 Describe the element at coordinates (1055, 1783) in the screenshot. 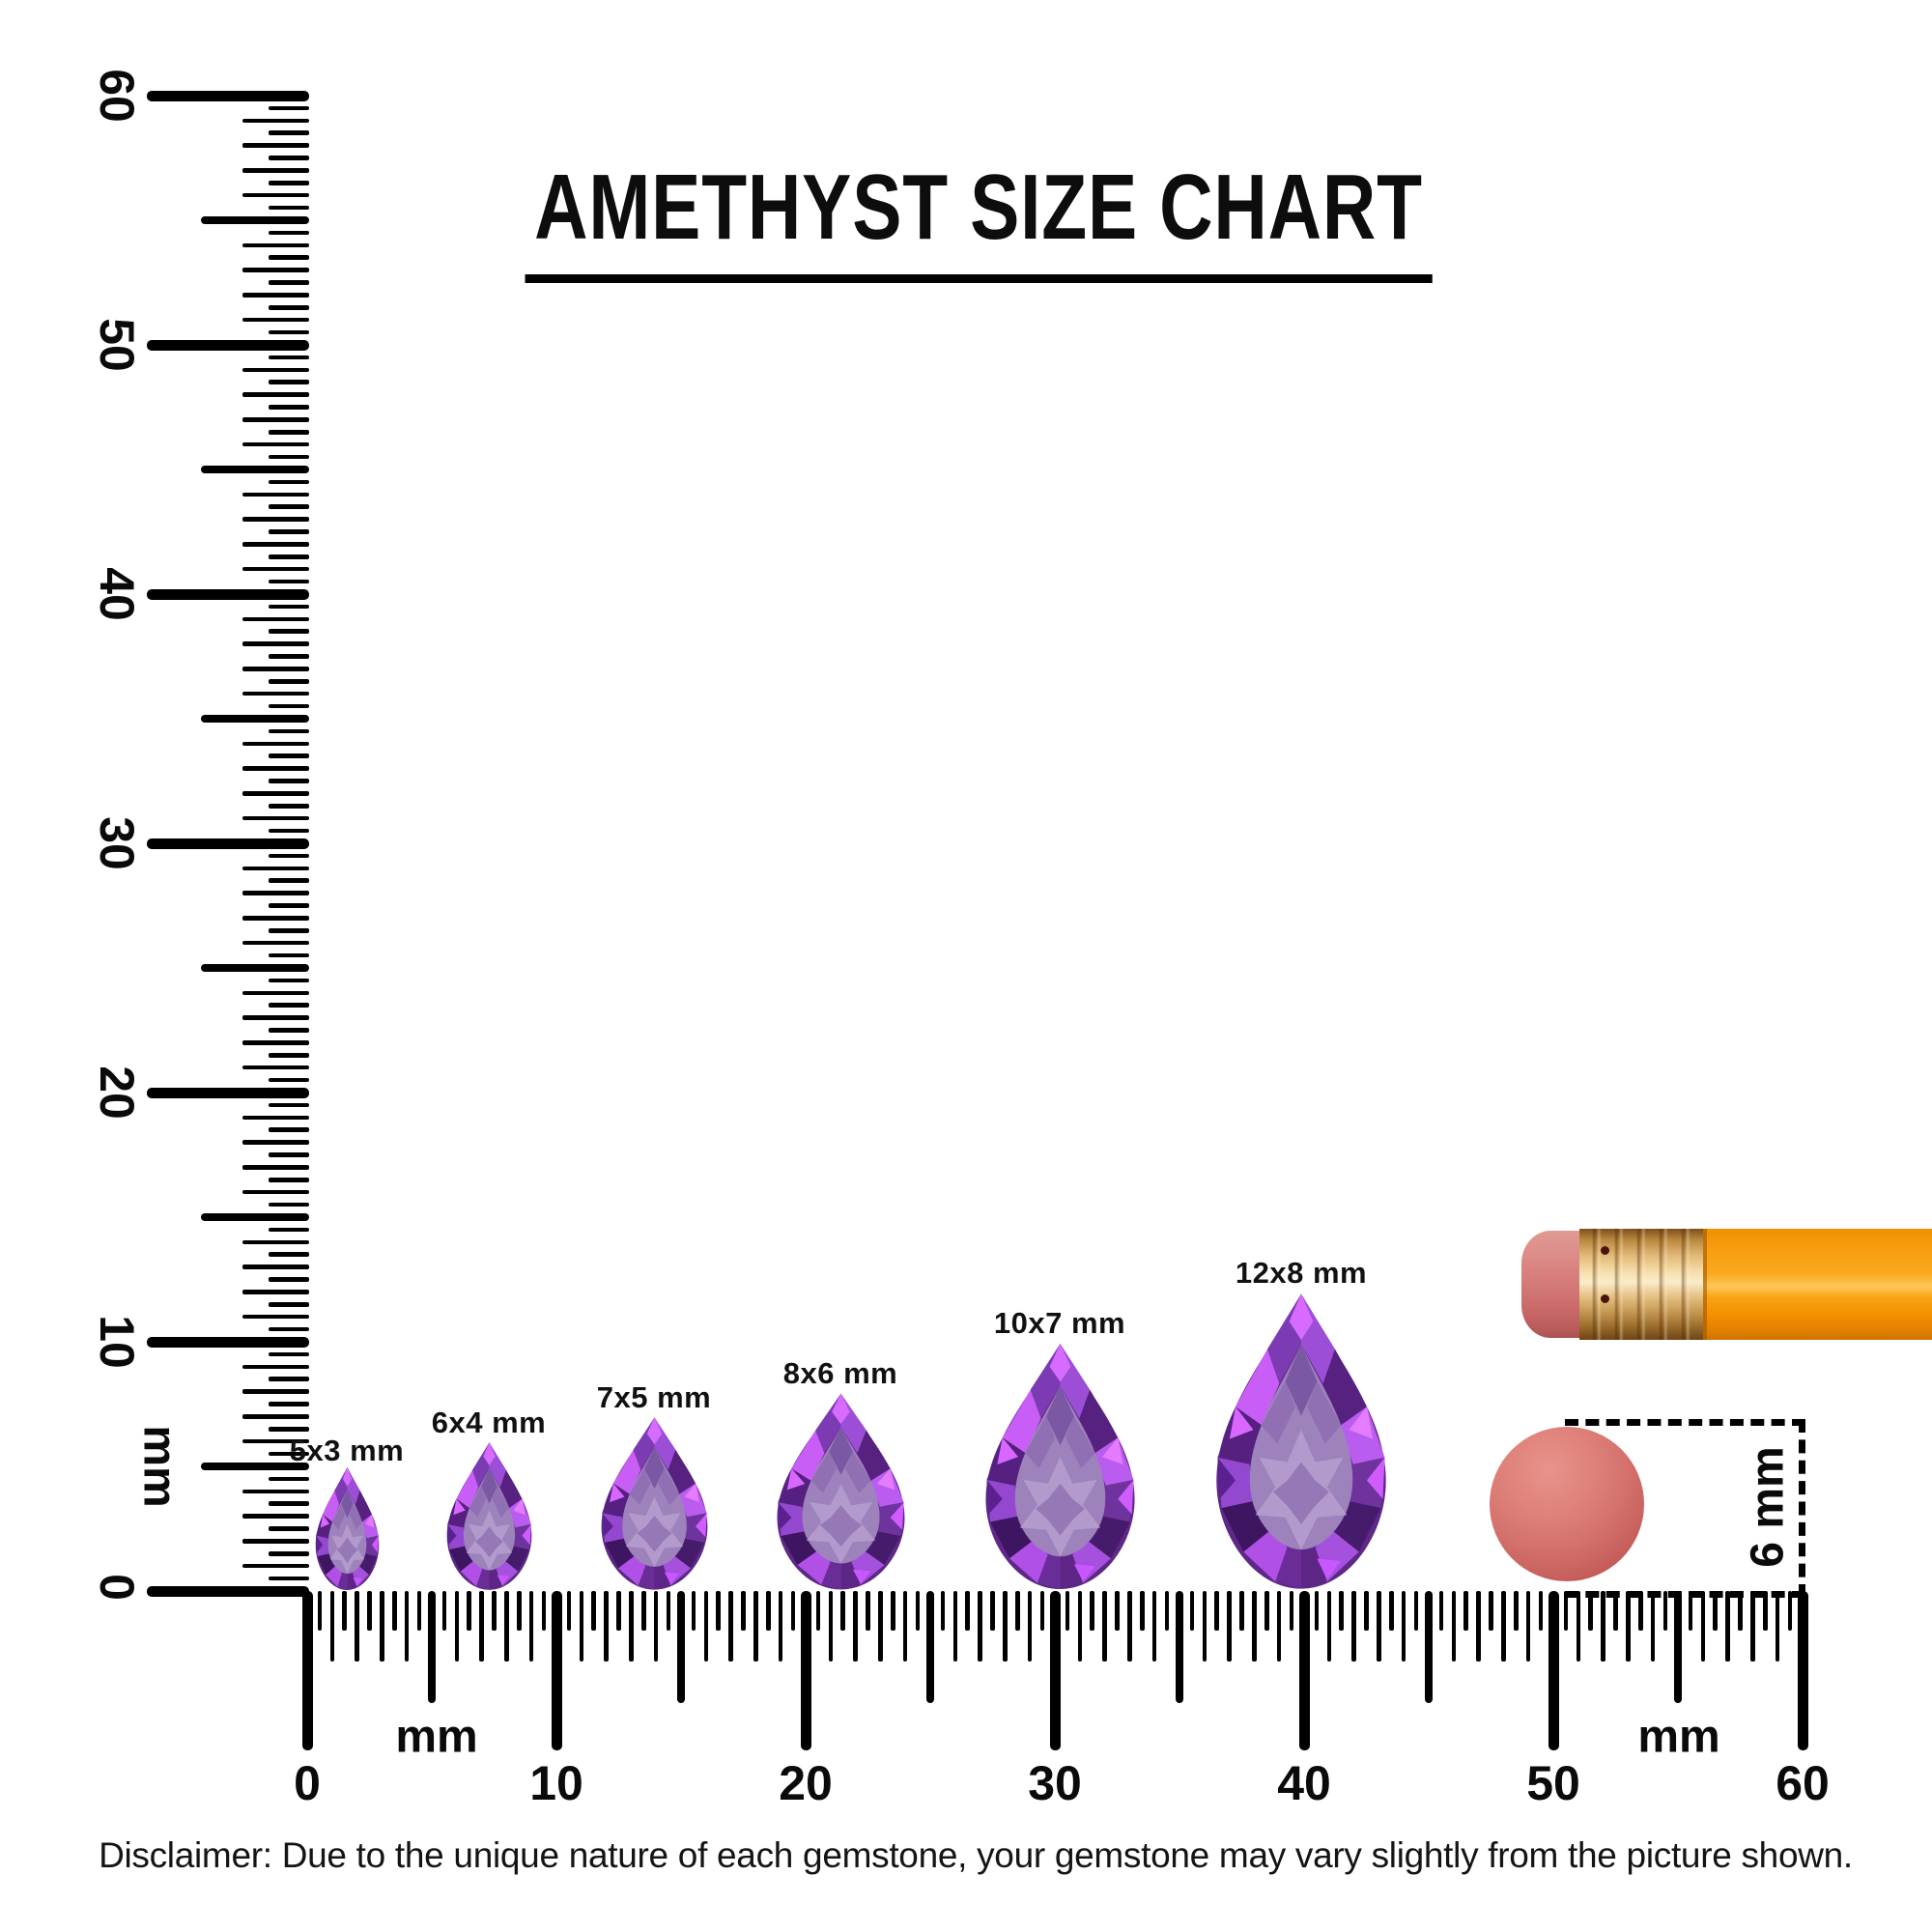

I see `h-ruler-label-30: 30` at that location.